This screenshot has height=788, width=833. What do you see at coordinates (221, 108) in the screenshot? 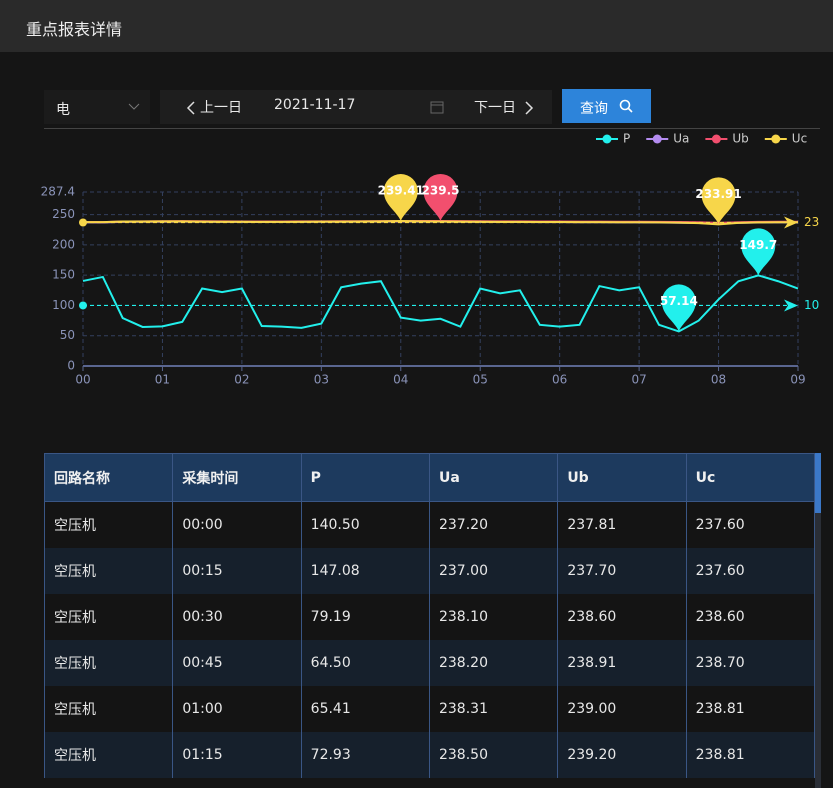
I see `prev-button: 上一日` at bounding box center [221, 108].